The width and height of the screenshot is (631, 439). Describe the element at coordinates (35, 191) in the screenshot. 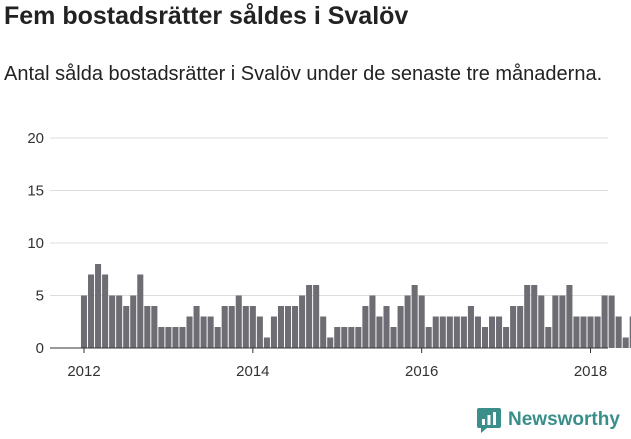

I see `y-tick-label: 15` at that location.